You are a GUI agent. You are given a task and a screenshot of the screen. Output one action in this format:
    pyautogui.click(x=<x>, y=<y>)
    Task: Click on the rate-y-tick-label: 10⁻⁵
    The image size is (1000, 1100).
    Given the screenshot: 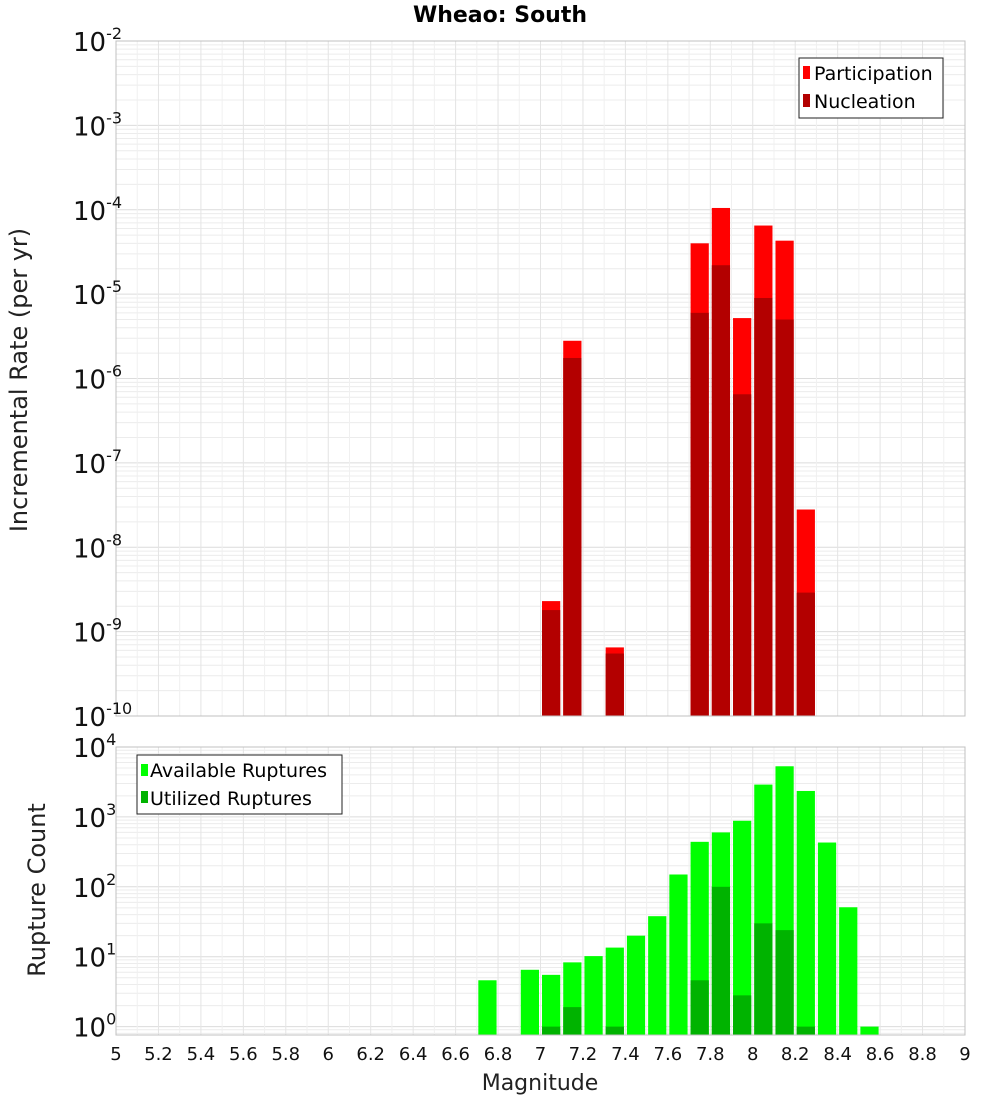 What is the action you would take?
    pyautogui.click(x=97, y=294)
    